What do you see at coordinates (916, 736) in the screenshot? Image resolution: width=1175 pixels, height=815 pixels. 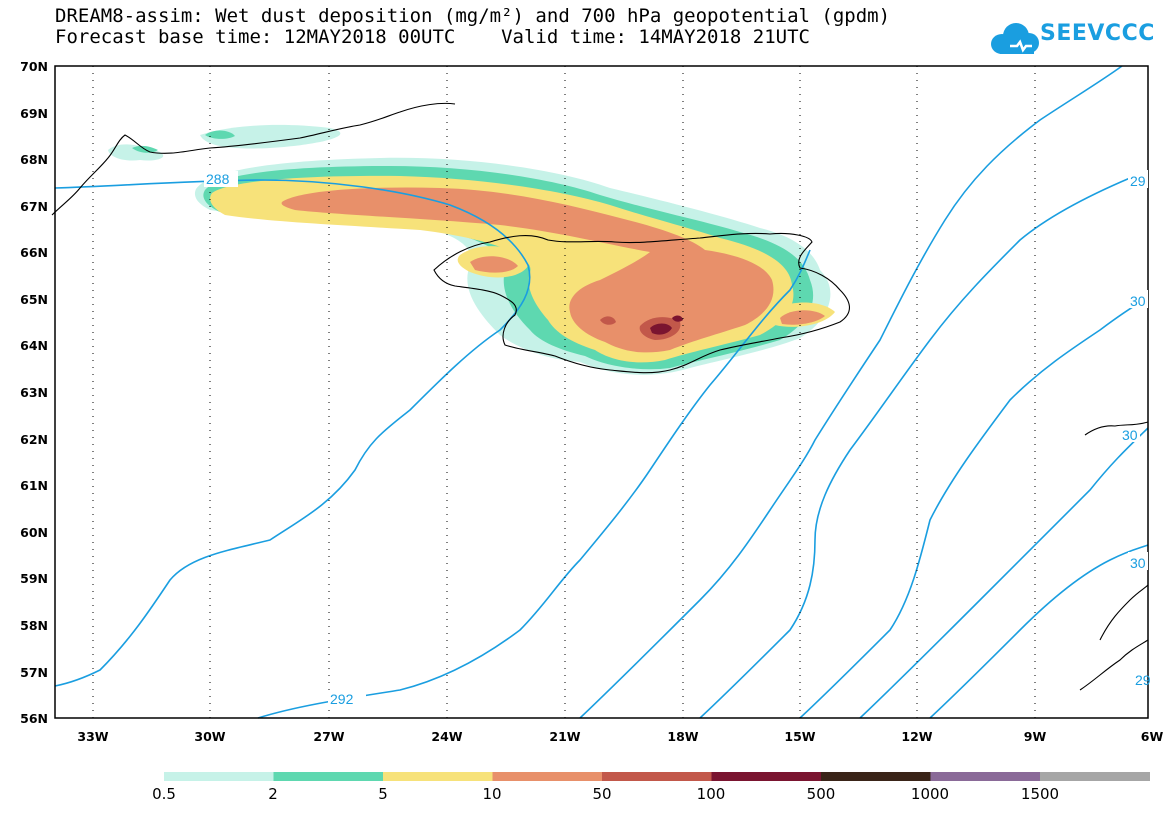 I see `lon-label: 12W` at bounding box center [916, 736].